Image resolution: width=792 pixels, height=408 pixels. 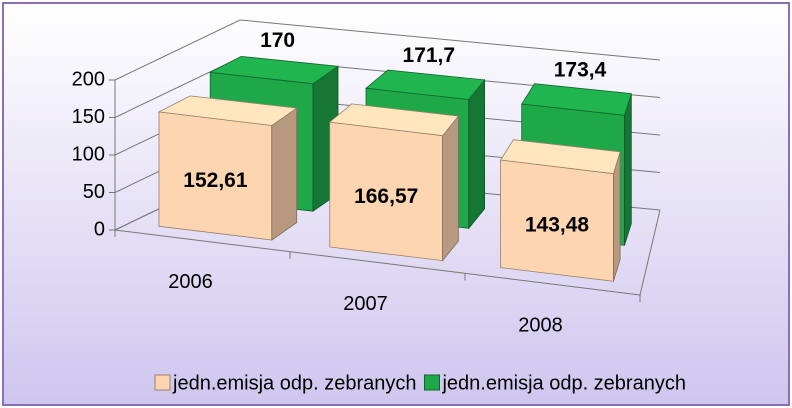 I want to click on data-label: 171,7, so click(x=429, y=55).